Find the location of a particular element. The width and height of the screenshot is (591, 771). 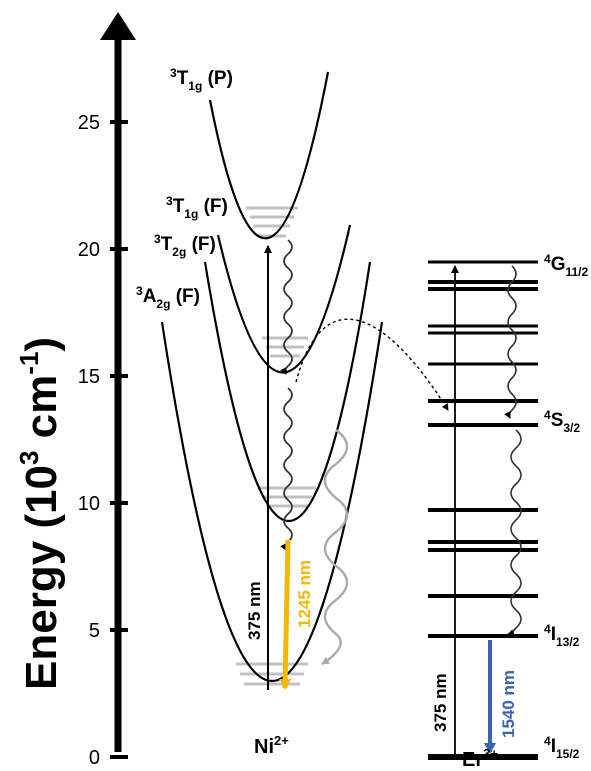

energy-transfer-arrow is located at coordinates (372, 364).